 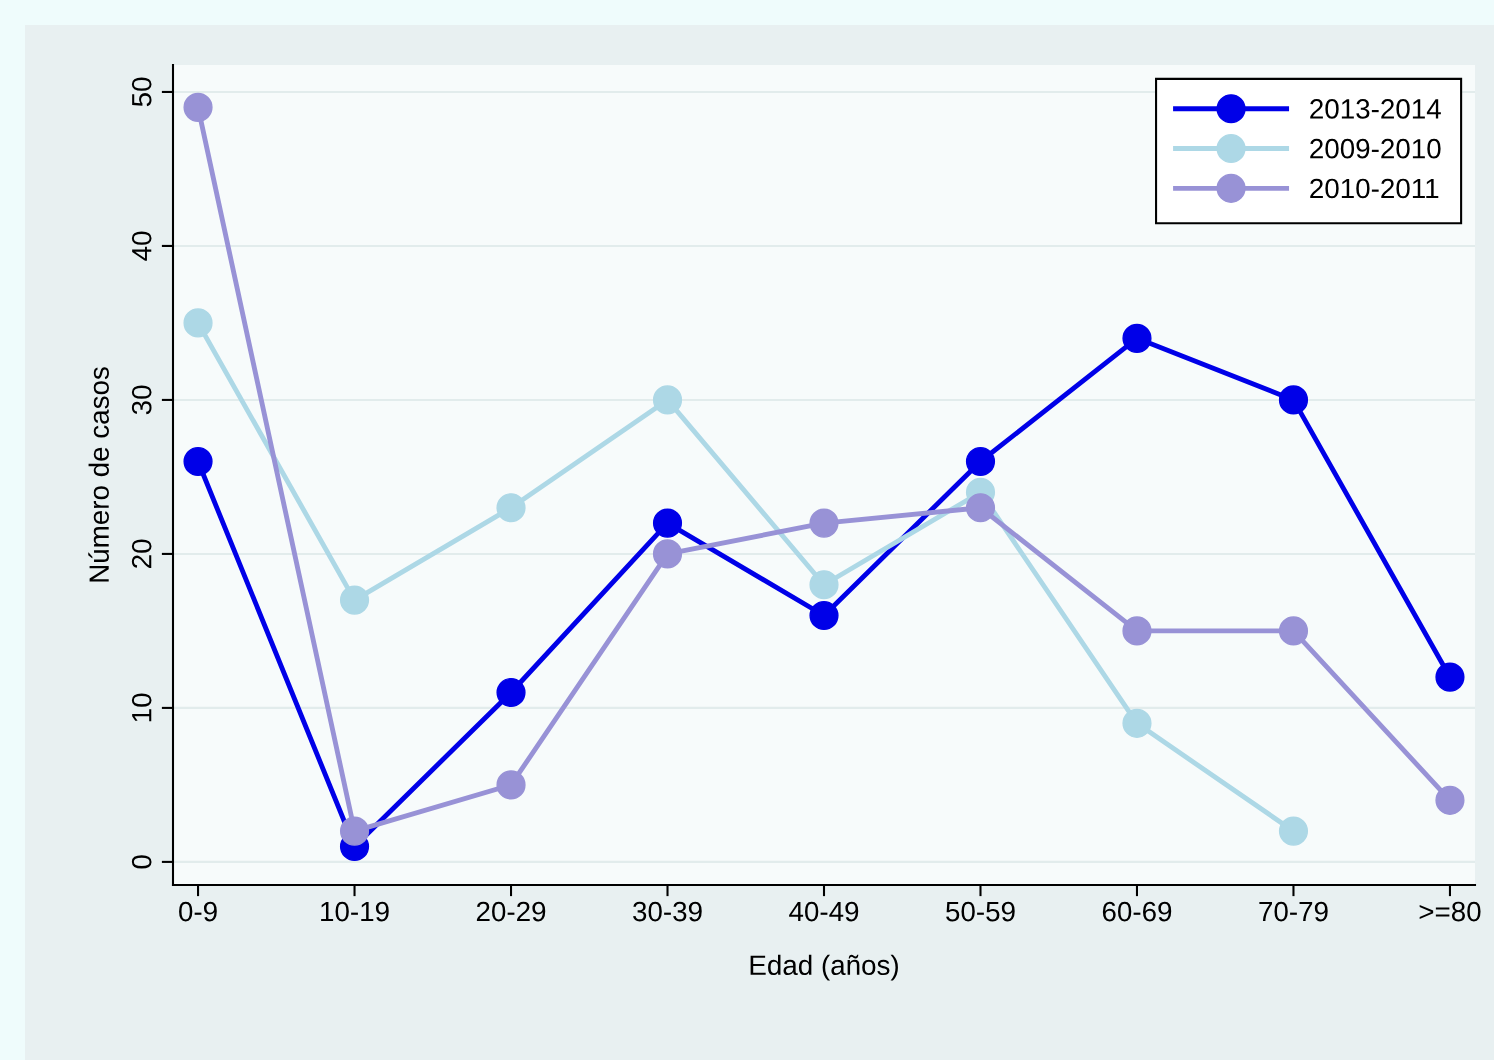 I want to click on x-tick-label: 30-39, so click(x=667, y=911).